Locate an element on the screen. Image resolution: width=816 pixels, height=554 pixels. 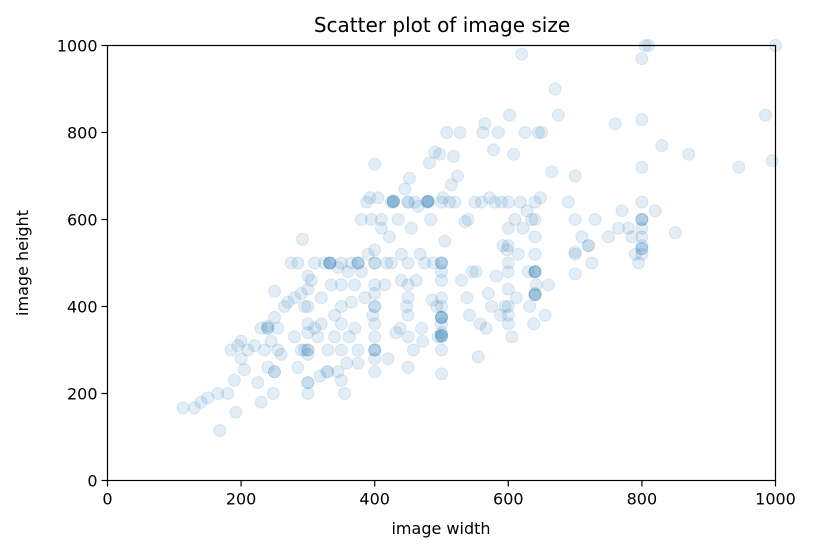
chart-title: Scatter plot of image size is located at coordinates (442, 25).